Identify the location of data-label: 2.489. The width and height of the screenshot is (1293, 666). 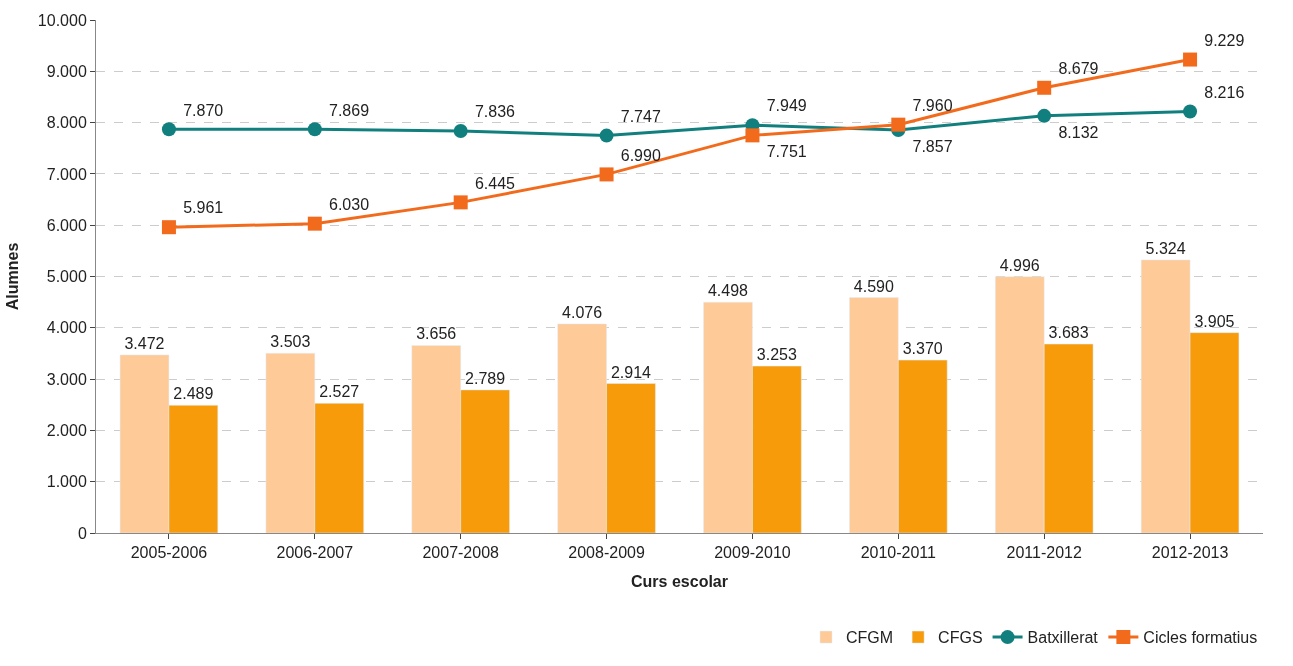
(193, 394).